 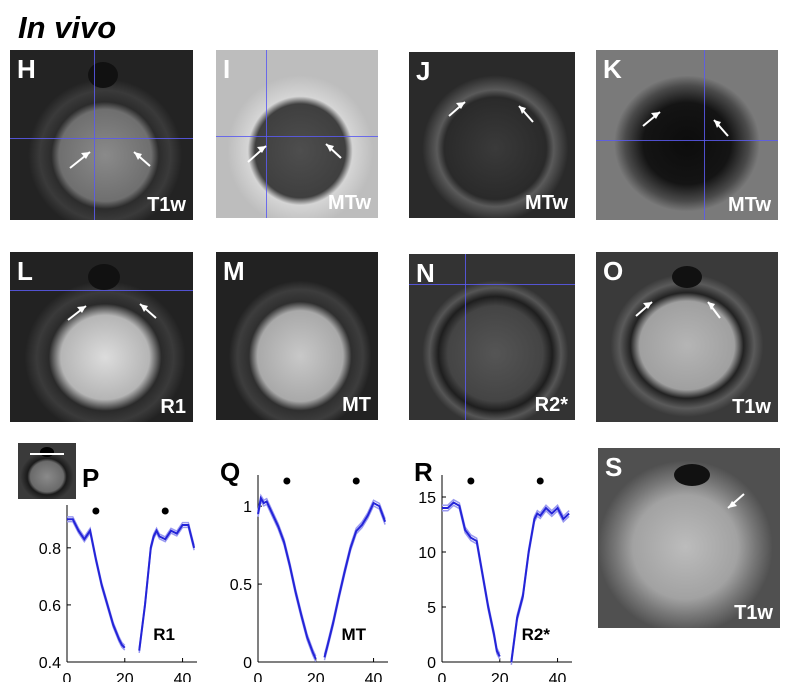 What do you see at coordinates (50, 606) in the screenshot?
I see `y-tick-label: 0.6` at bounding box center [50, 606].